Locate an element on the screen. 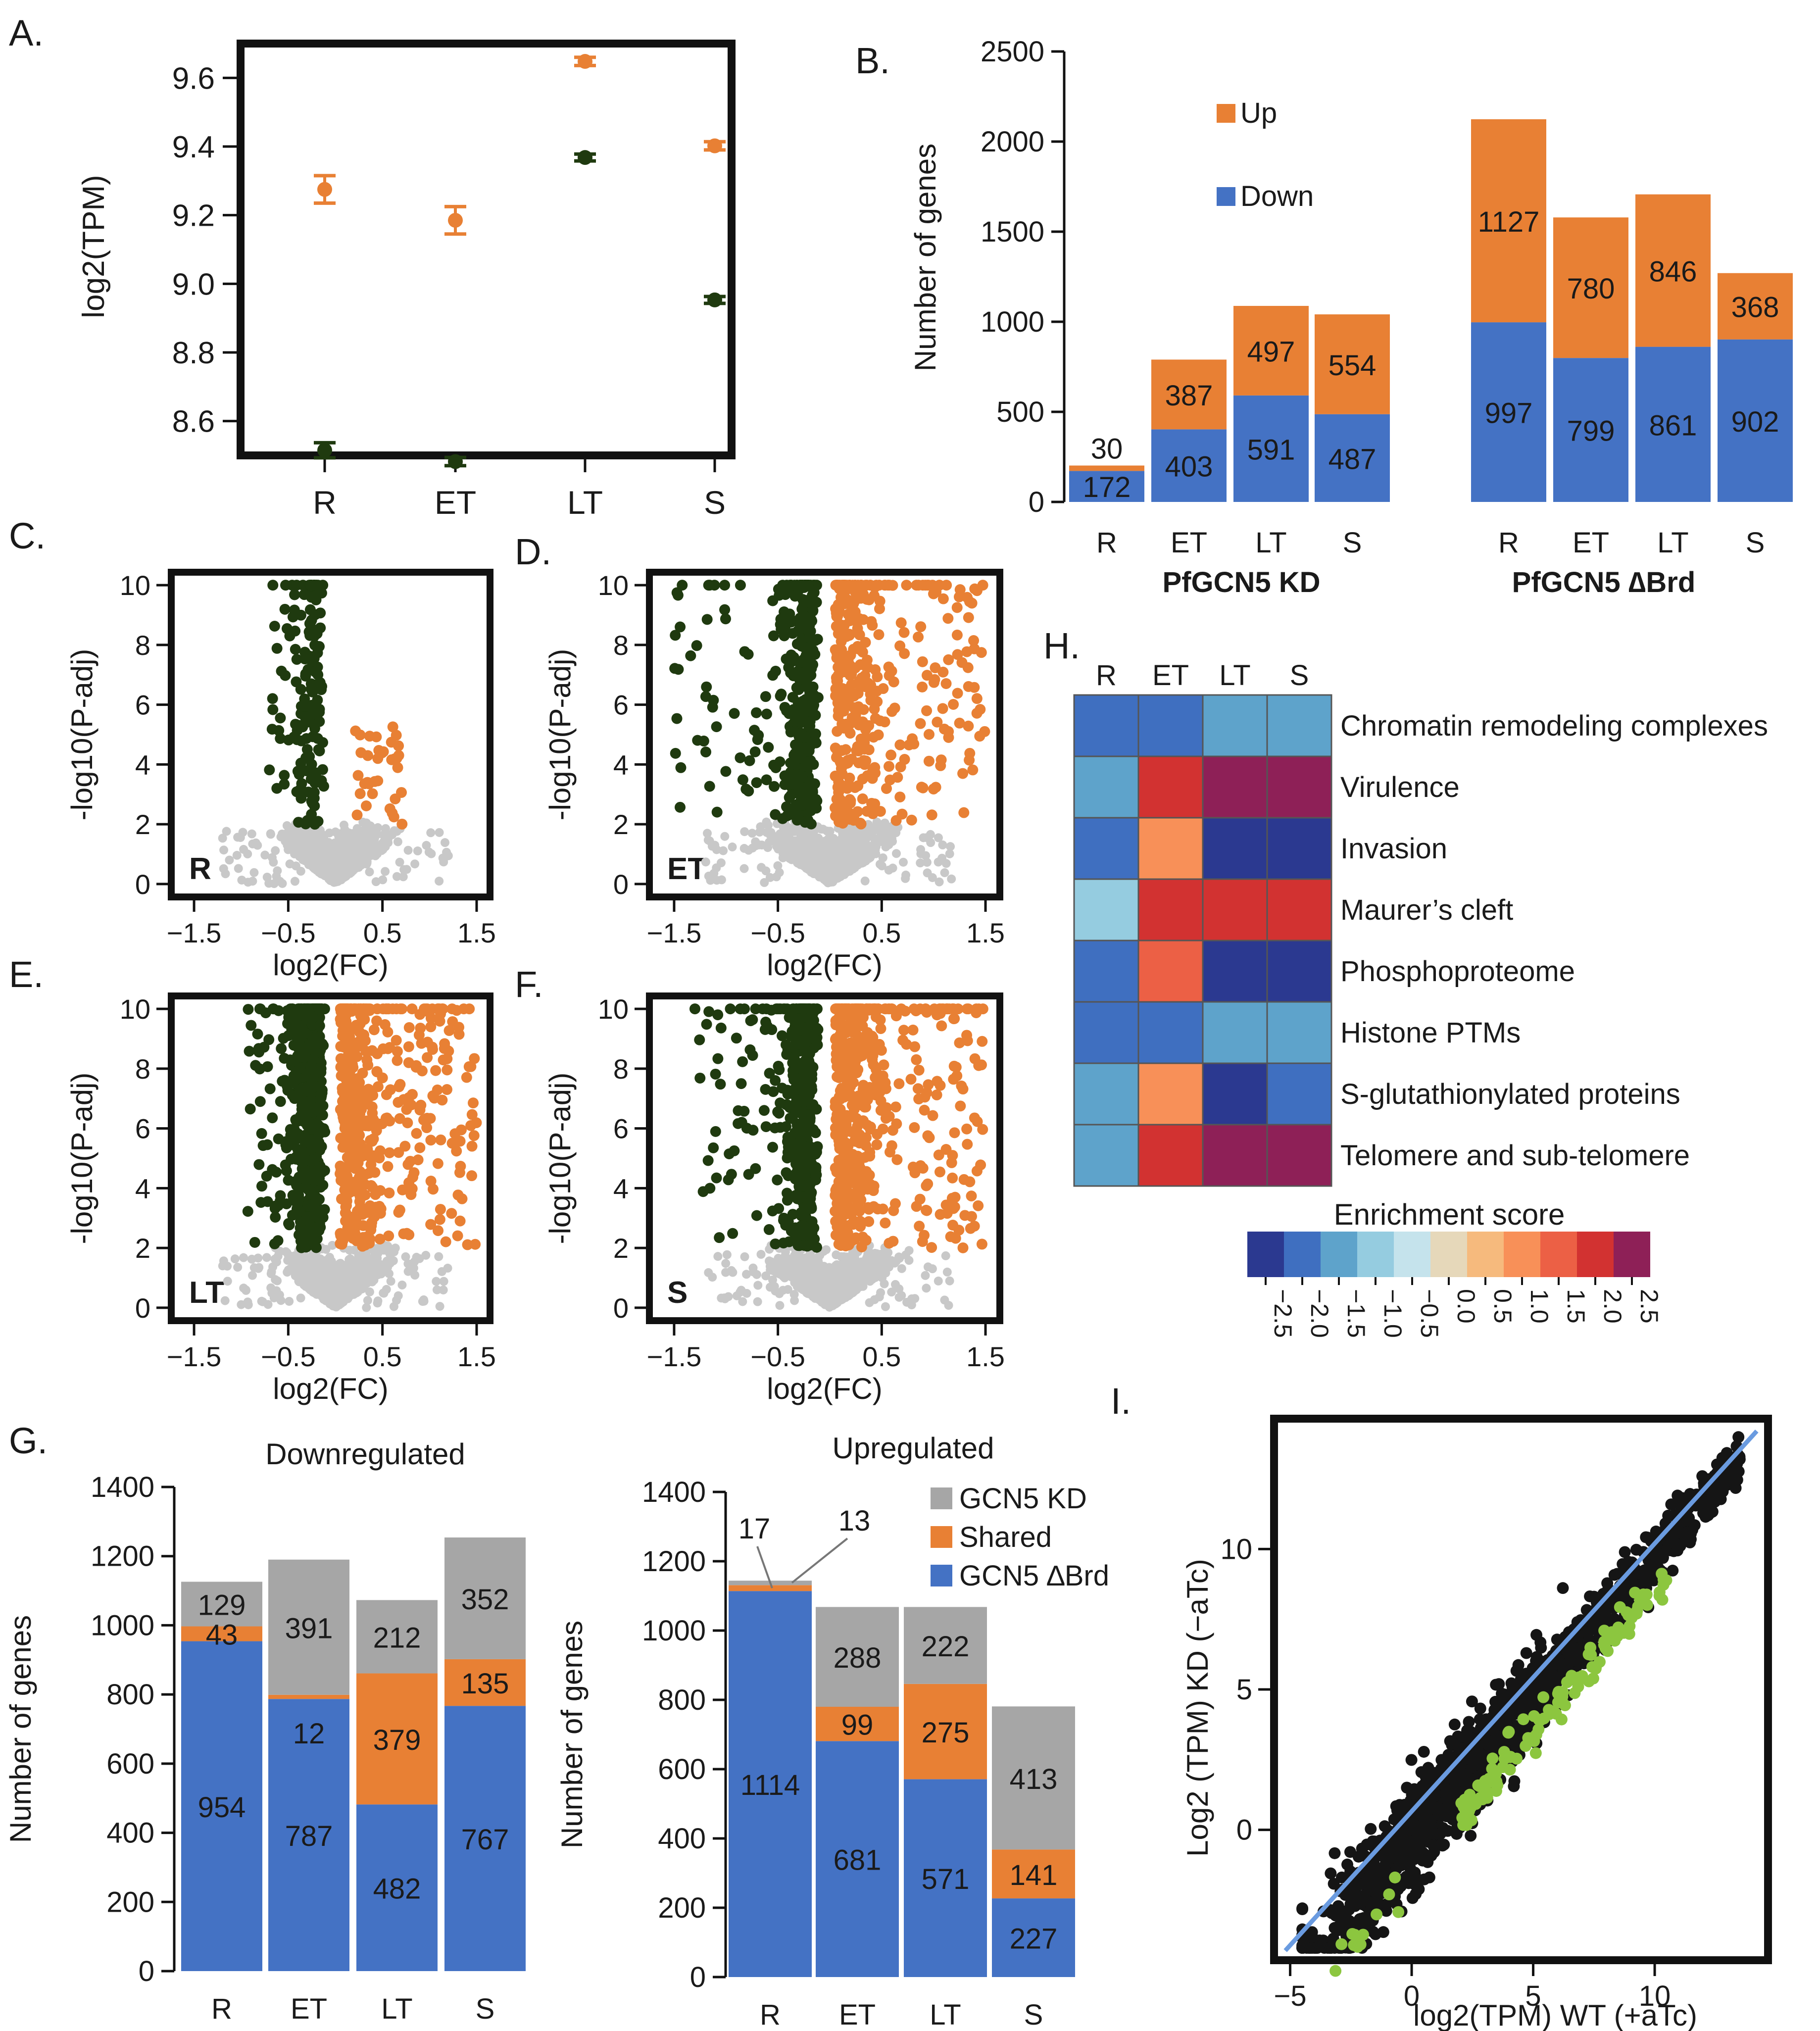 The width and height of the screenshot is (1820, 2031). panel-b-group-label-kd: PfGCN5 KD is located at coordinates (1241, 582).